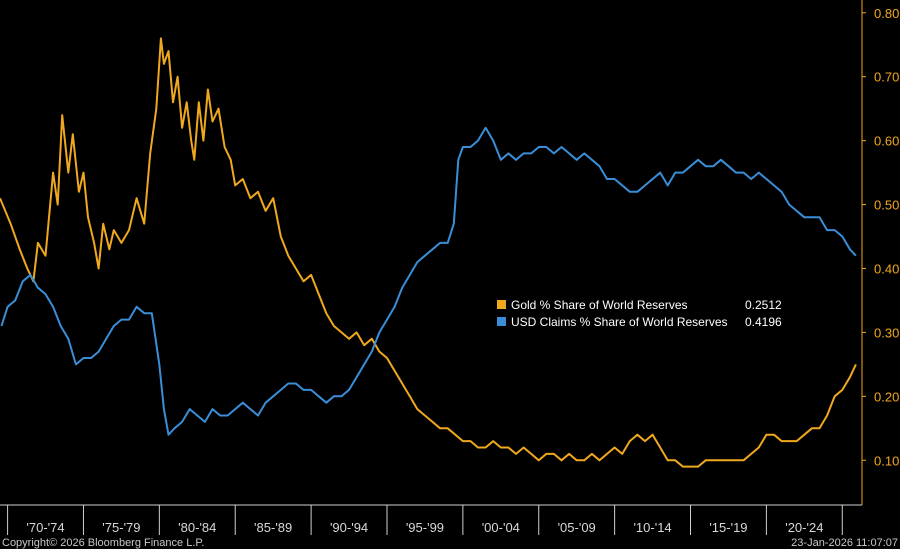  I want to click on x-tick-label: '75-'79, so click(121, 527).